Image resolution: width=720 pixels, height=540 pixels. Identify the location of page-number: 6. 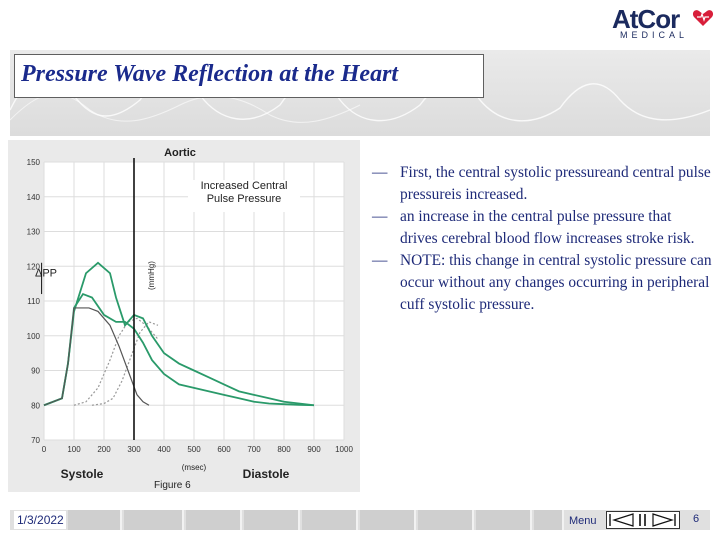
(696, 519).